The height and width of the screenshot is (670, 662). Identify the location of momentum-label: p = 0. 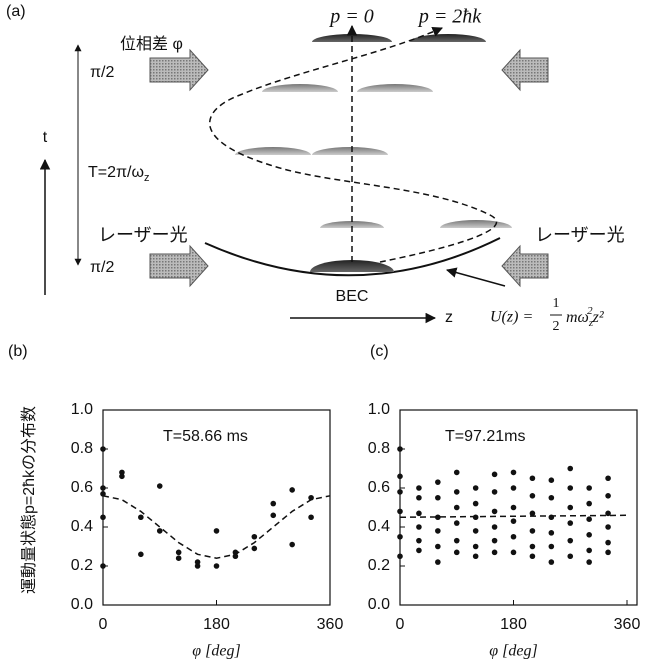
(351, 17).